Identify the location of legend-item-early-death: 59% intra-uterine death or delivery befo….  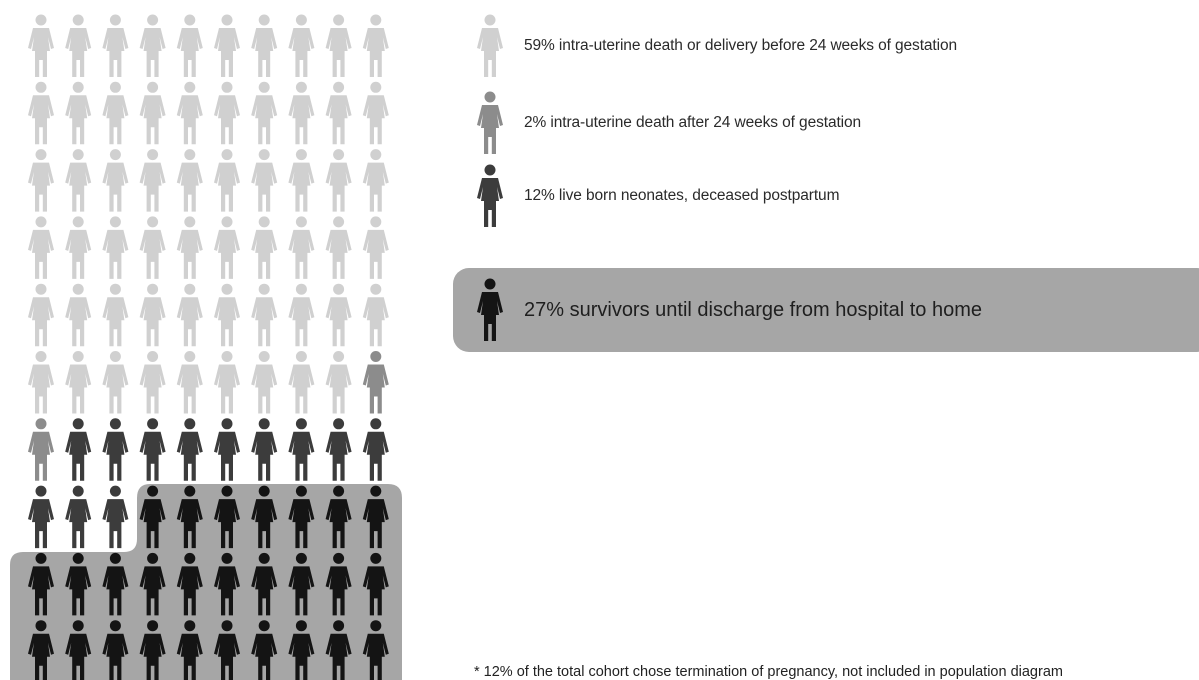
(820, 46).